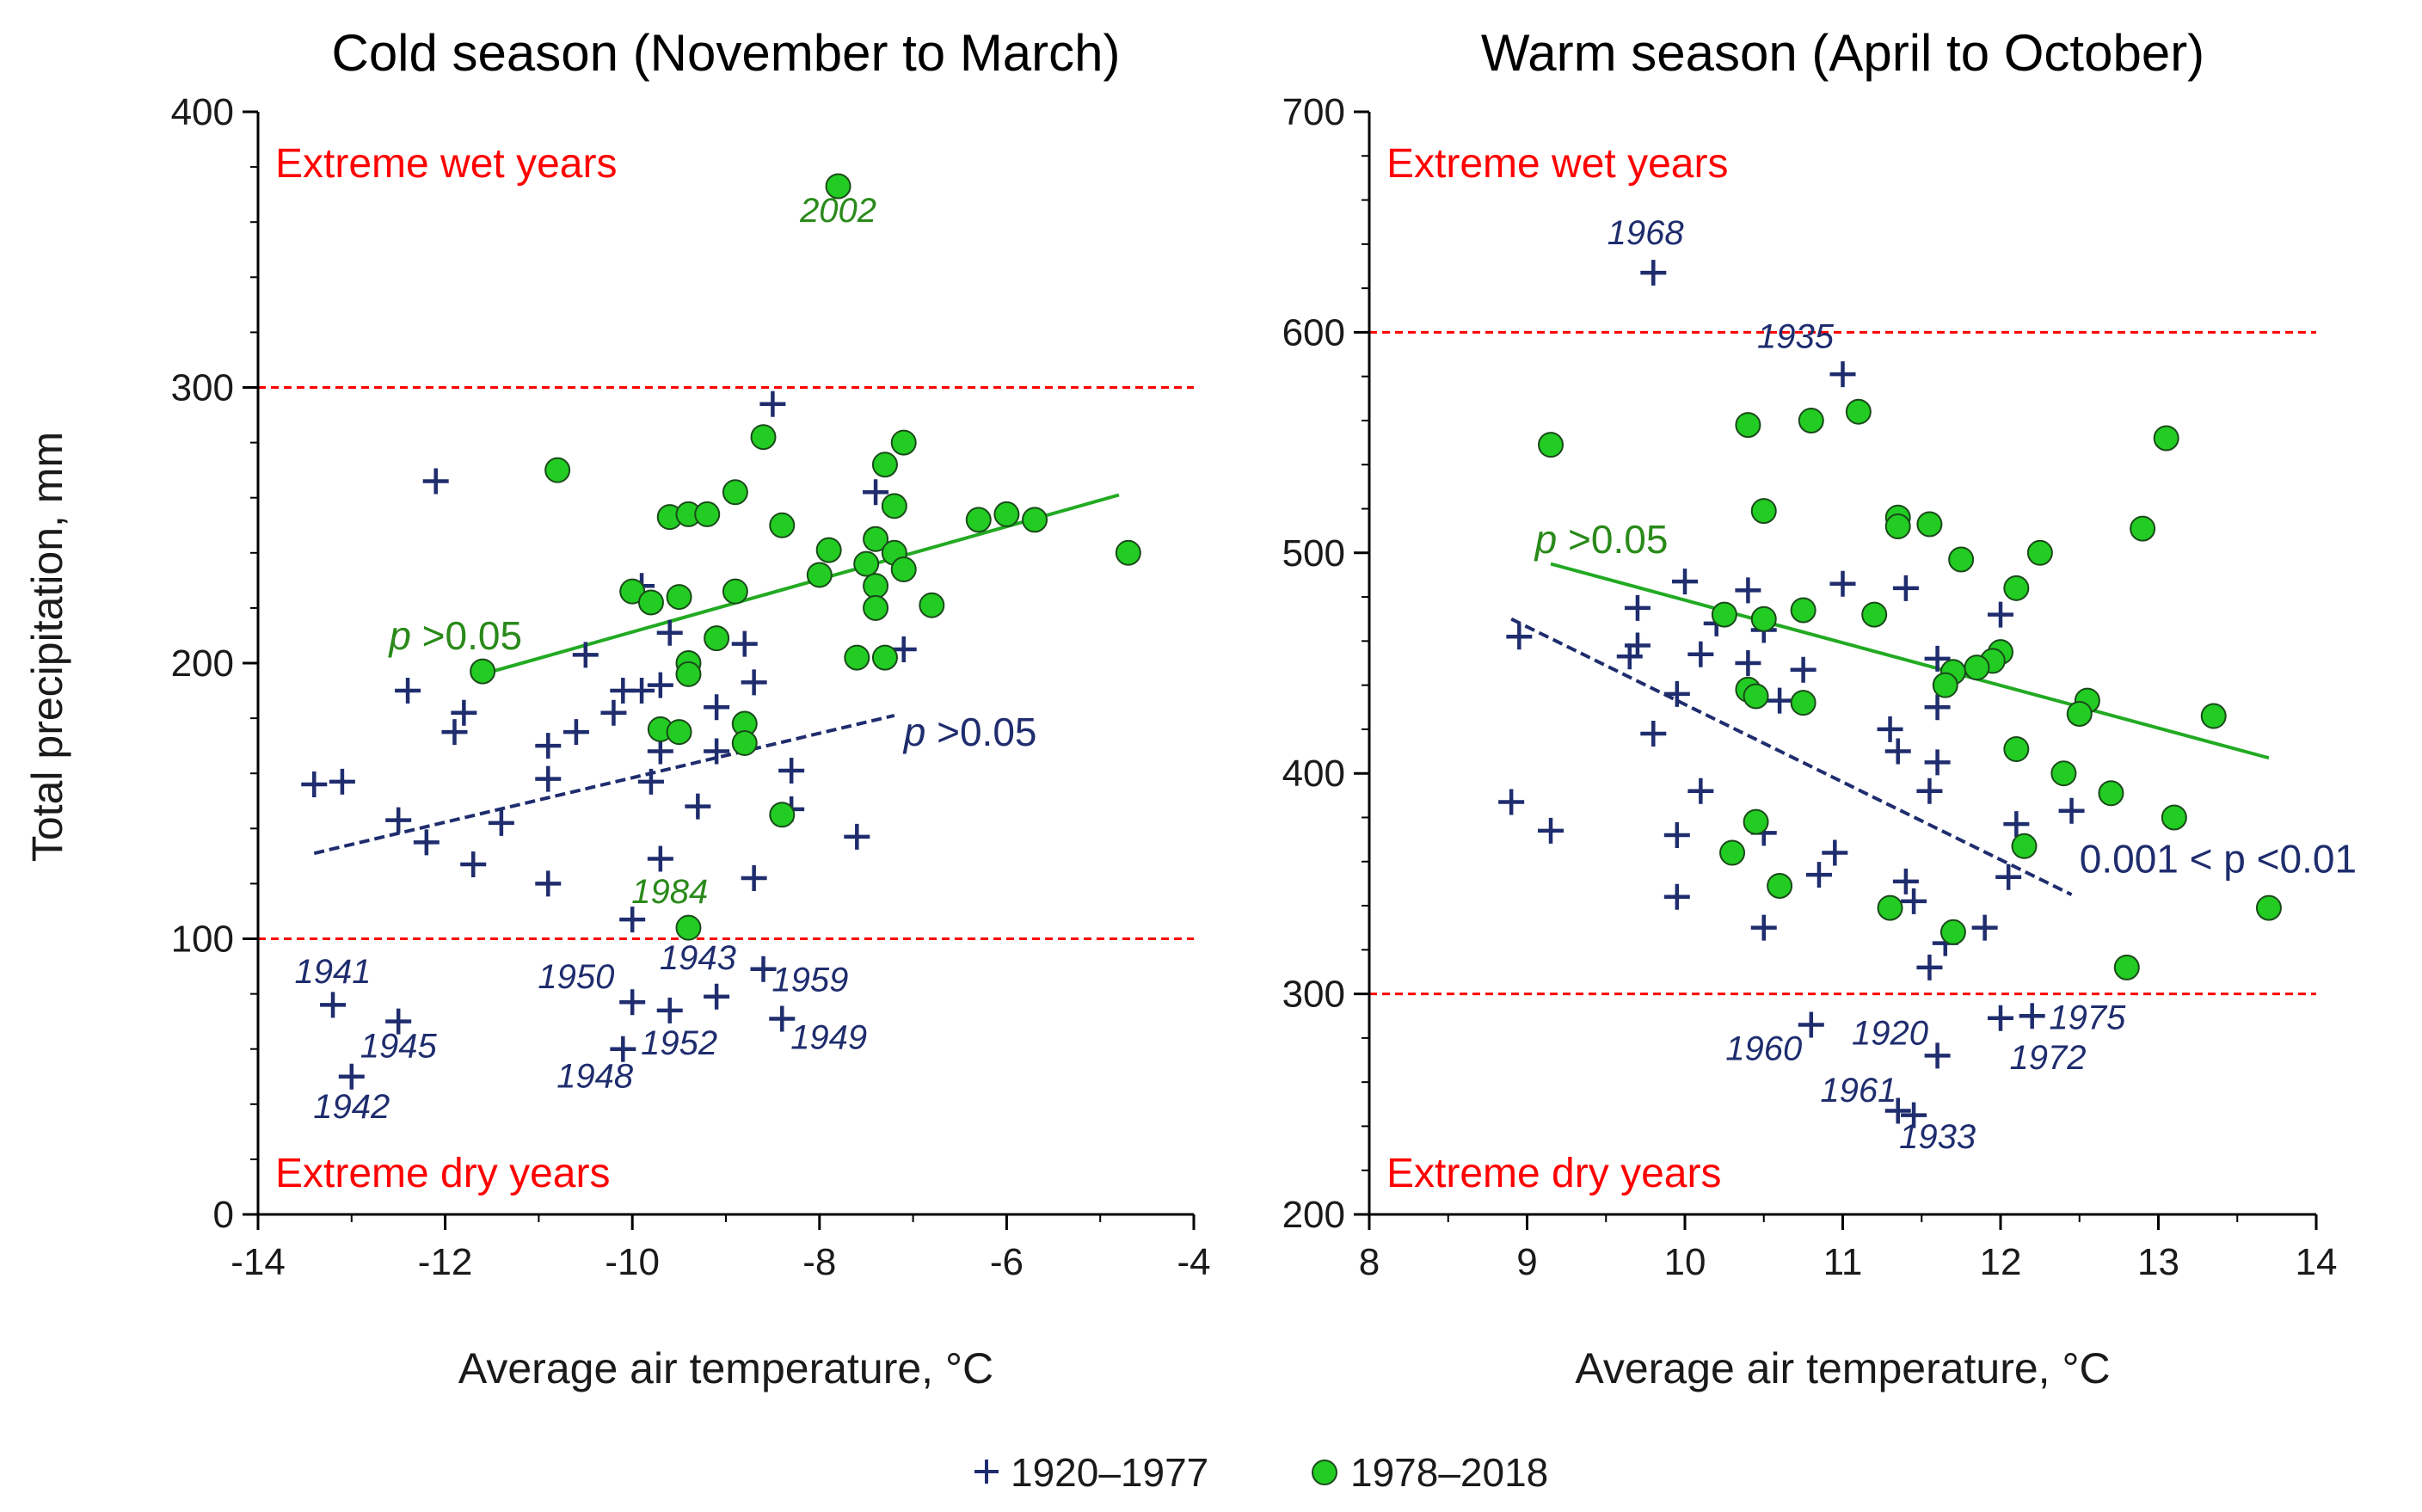 This screenshot has width=2422, height=1512. I want to click on year-label: 1943, so click(698, 958).